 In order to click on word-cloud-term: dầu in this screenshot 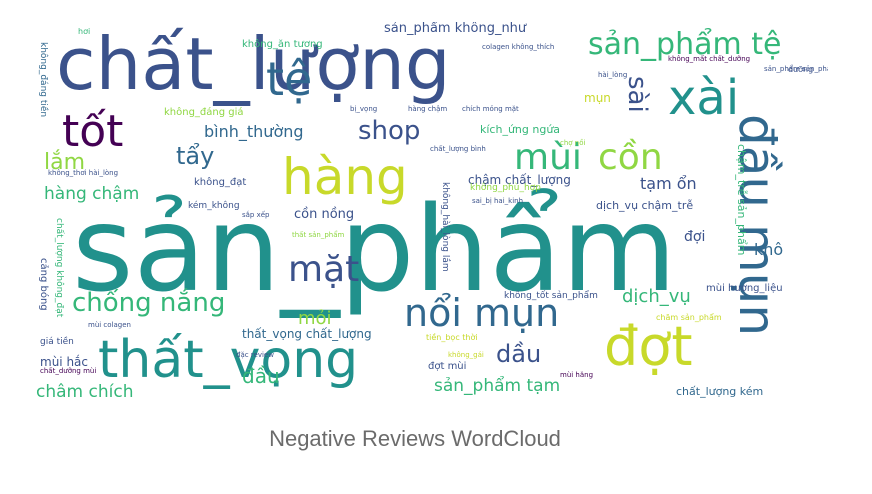, I will do `click(519, 354)`.